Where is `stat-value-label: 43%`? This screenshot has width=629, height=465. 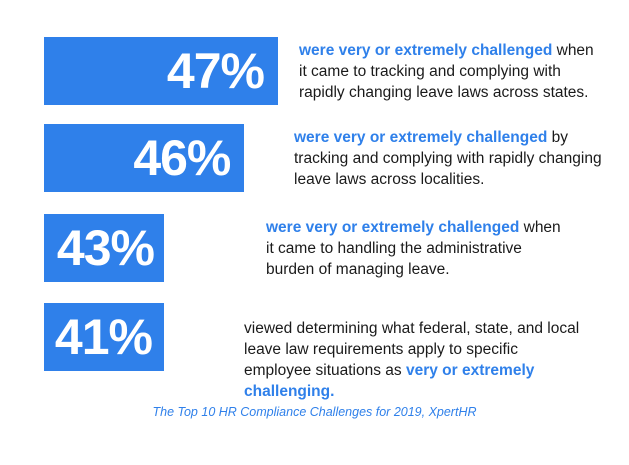
stat-value-label: 43% is located at coordinates (105, 248).